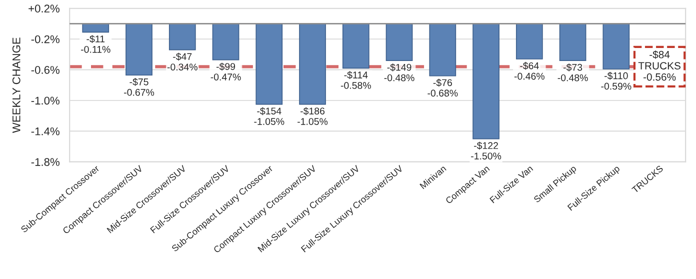 This screenshot has height=279, width=696. What do you see at coordinates (616, 81) in the screenshot?
I see `data-label: -$110 -0.59%` at bounding box center [616, 81].